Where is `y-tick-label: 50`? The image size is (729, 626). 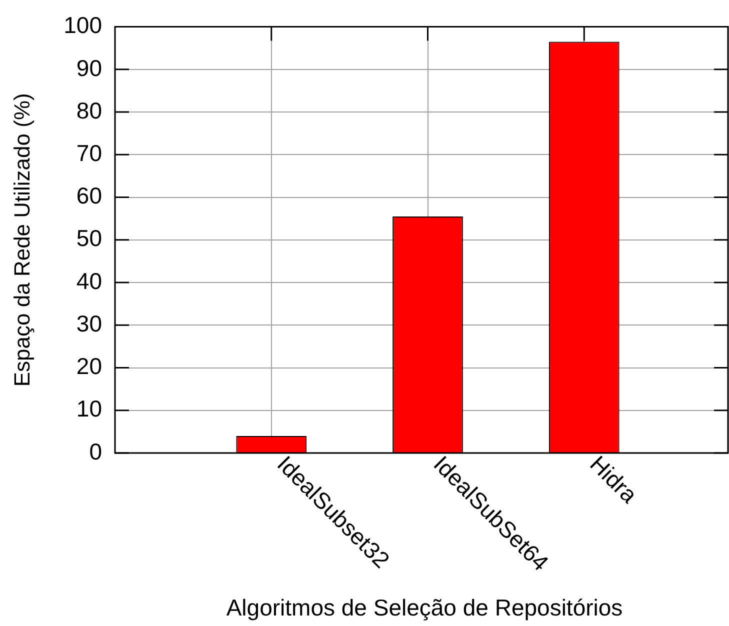
y-tick-label: 50 is located at coordinates (89, 238).